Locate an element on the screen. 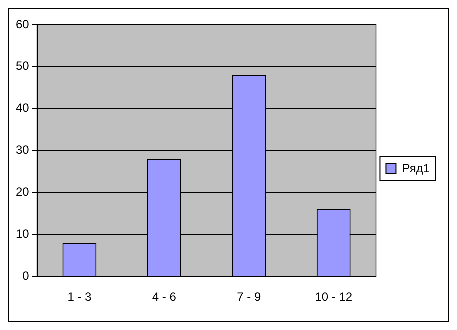 The width and height of the screenshot is (457, 330). y-tick-label: 30 is located at coordinates (23, 150).